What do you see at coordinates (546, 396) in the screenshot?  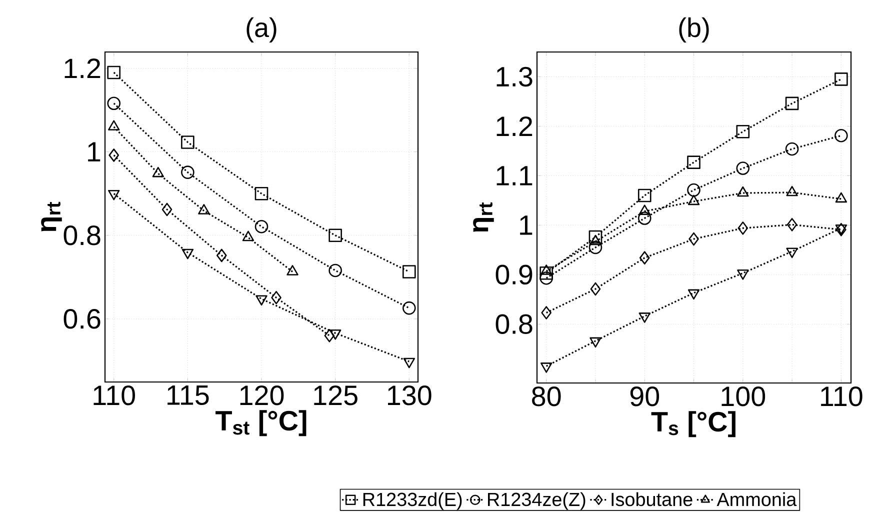 I see `x-tick-label: 80` at bounding box center [546, 396].